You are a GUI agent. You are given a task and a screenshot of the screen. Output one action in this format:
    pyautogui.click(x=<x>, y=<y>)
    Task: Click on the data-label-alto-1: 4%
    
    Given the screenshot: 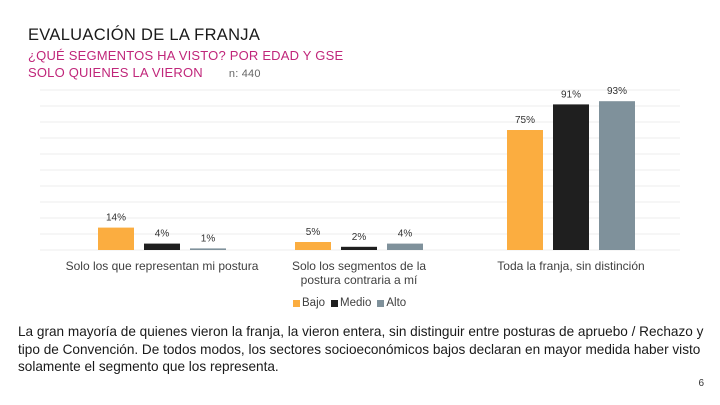 What is the action you would take?
    pyautogui.click(x=405, y=234)
    